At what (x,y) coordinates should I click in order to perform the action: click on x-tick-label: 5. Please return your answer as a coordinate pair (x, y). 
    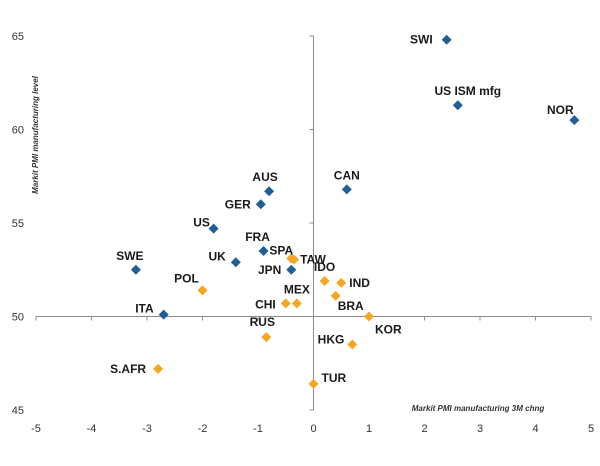
    Looking at the image, I should click on (591, 429).